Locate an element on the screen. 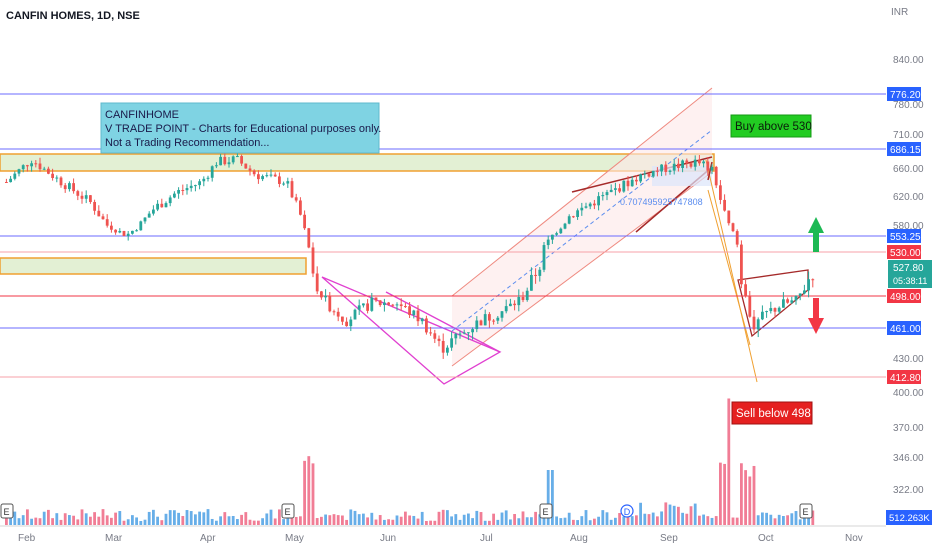 The image size is (932, 555). month-label: Jul is located at coordinates (486, 538).